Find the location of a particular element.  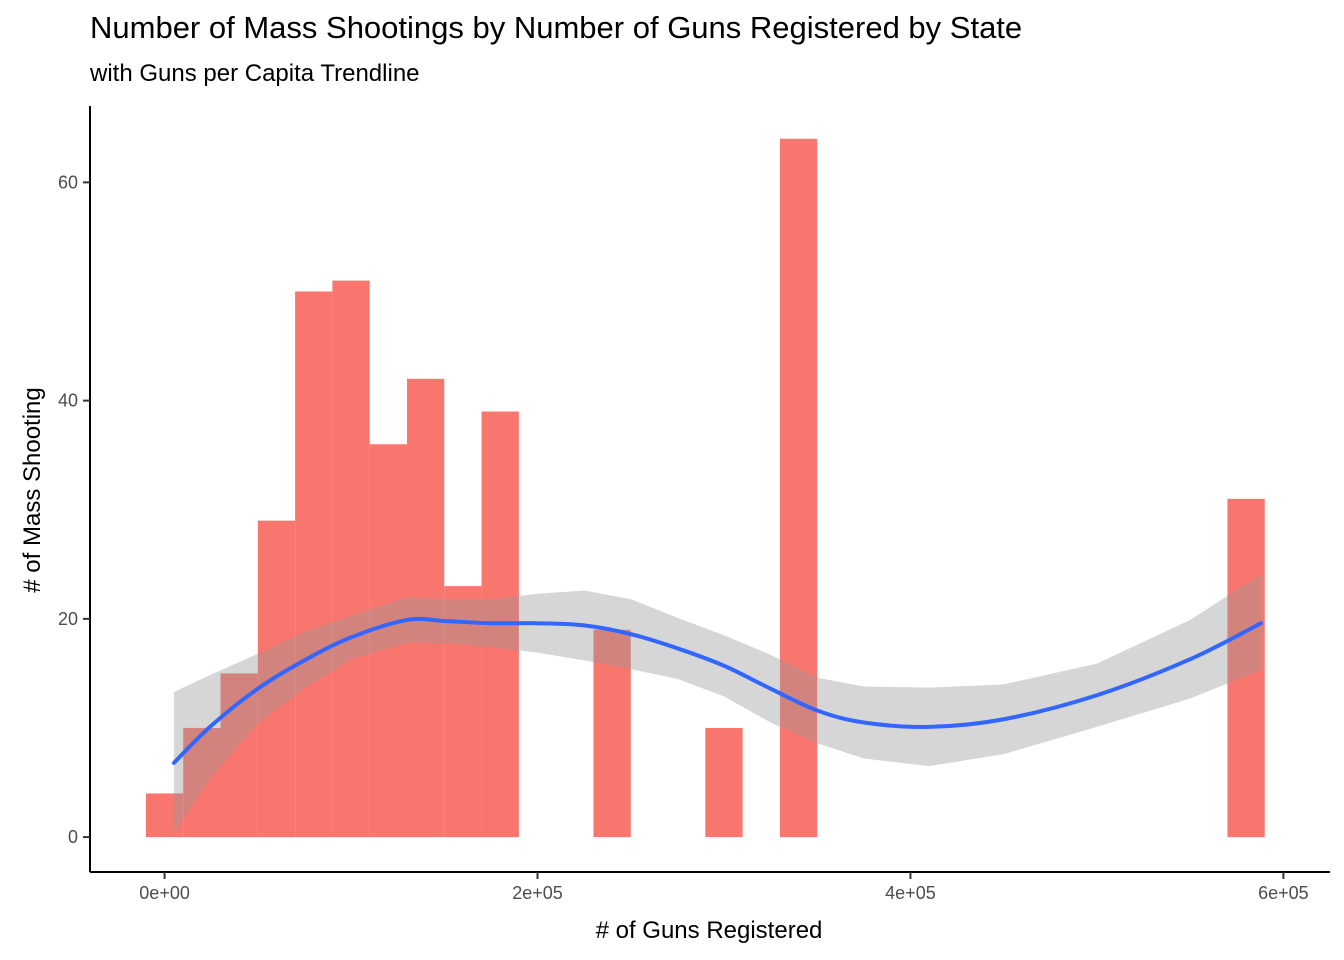

x-tick-label: 6e+05 is located at coordinates (1283, 893).